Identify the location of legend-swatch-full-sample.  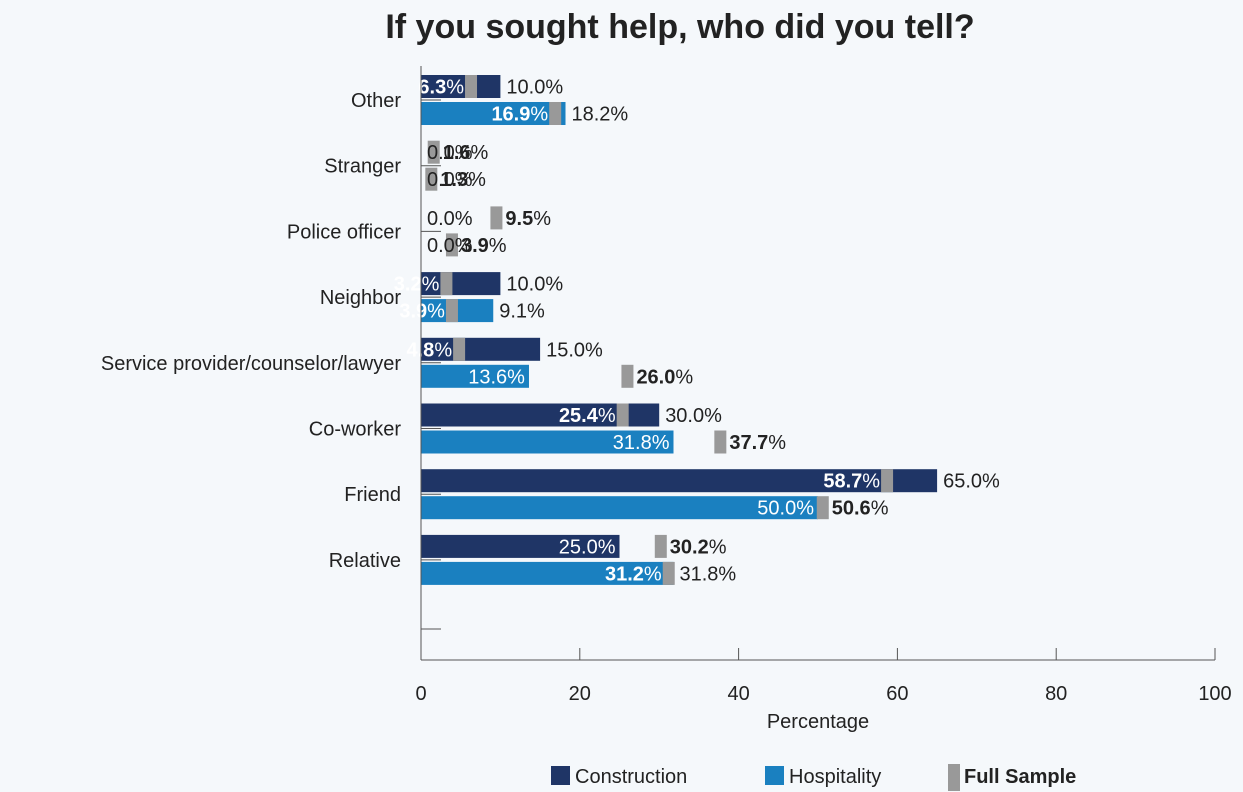
(954, 777).